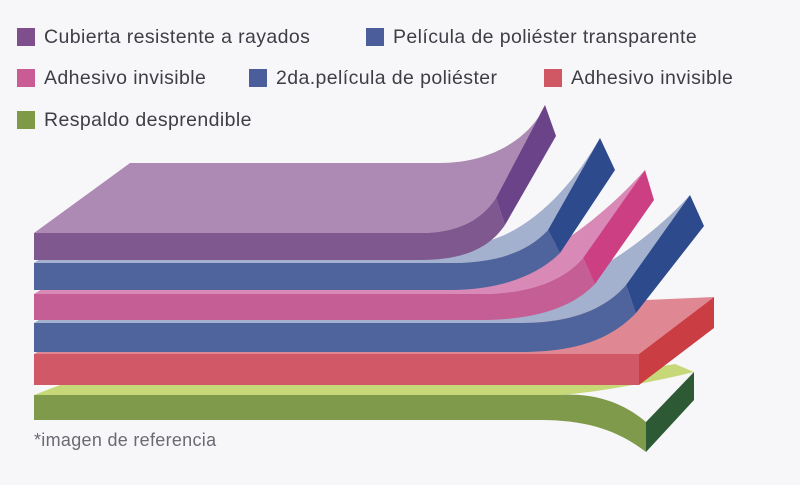  I want to click on legend-item-cubierta: Cubierta resistente a rayados, so click(163, 37).